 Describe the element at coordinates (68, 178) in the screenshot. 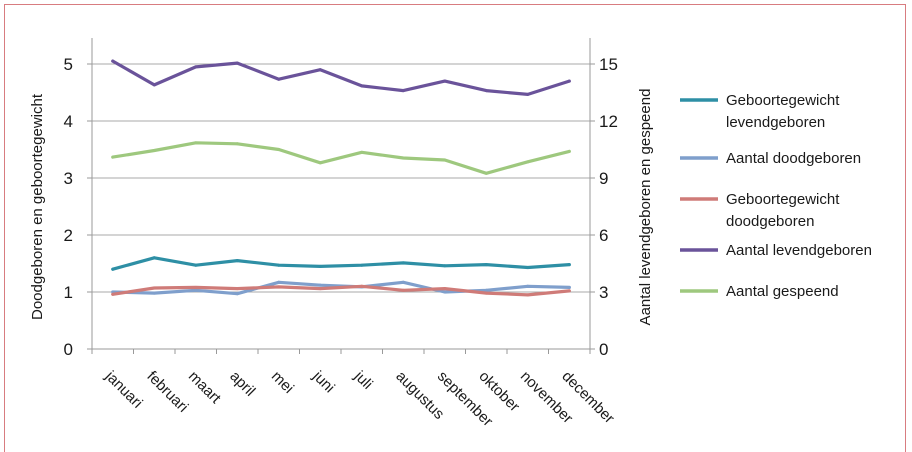

I see `left-tick-label: 3` at that location.